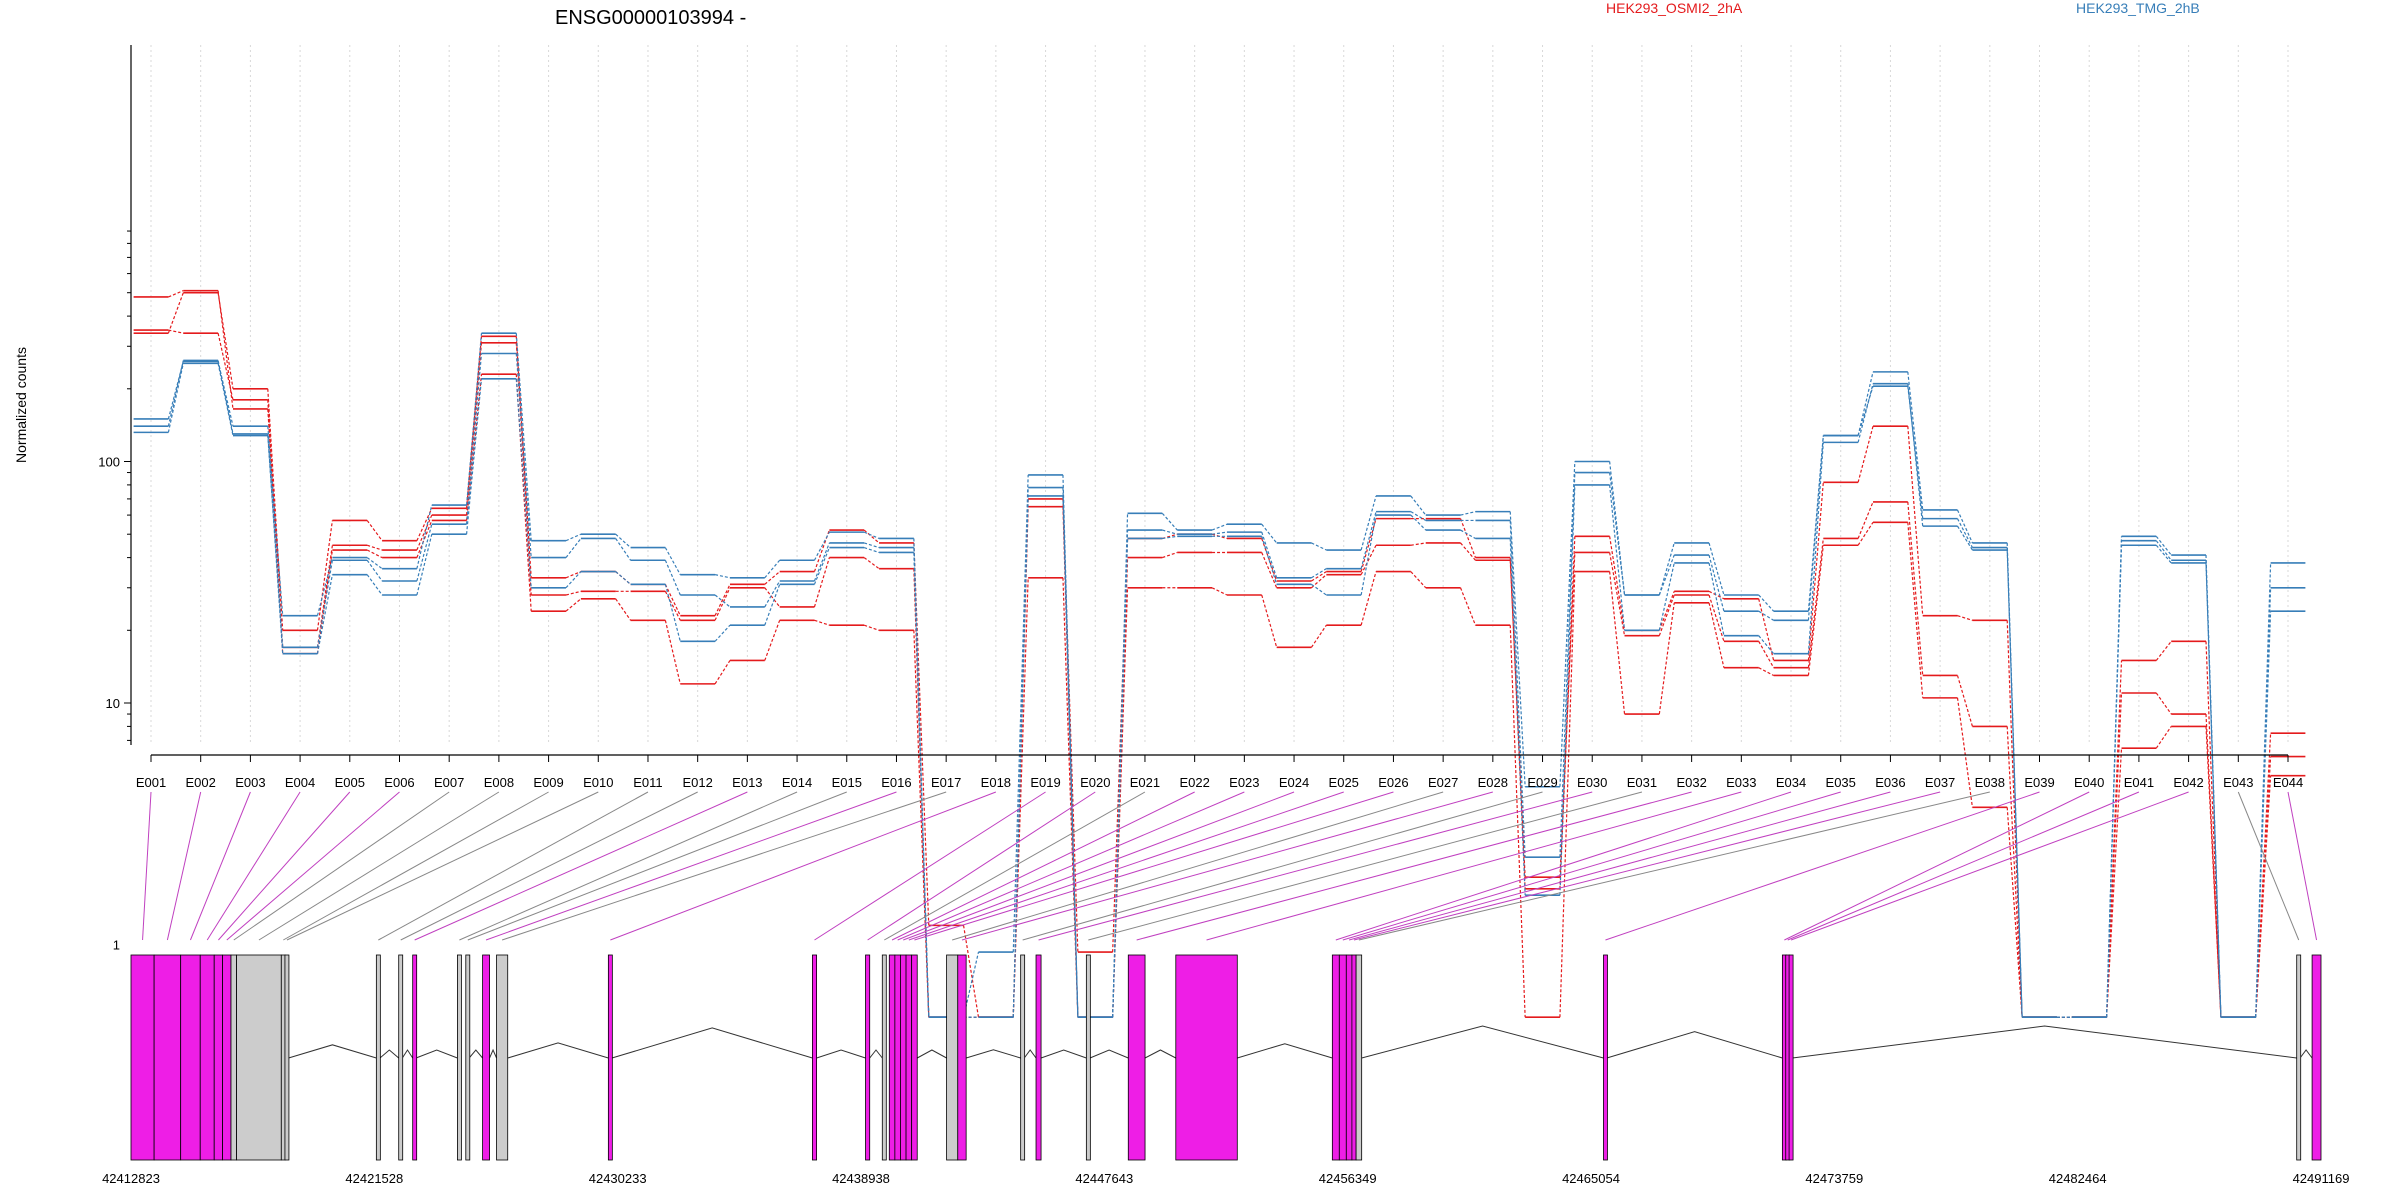  What do you see at coordinates (1937, 866) in the screenshot?
I see `exon-link-e040` at bounding box center [1937, 866].